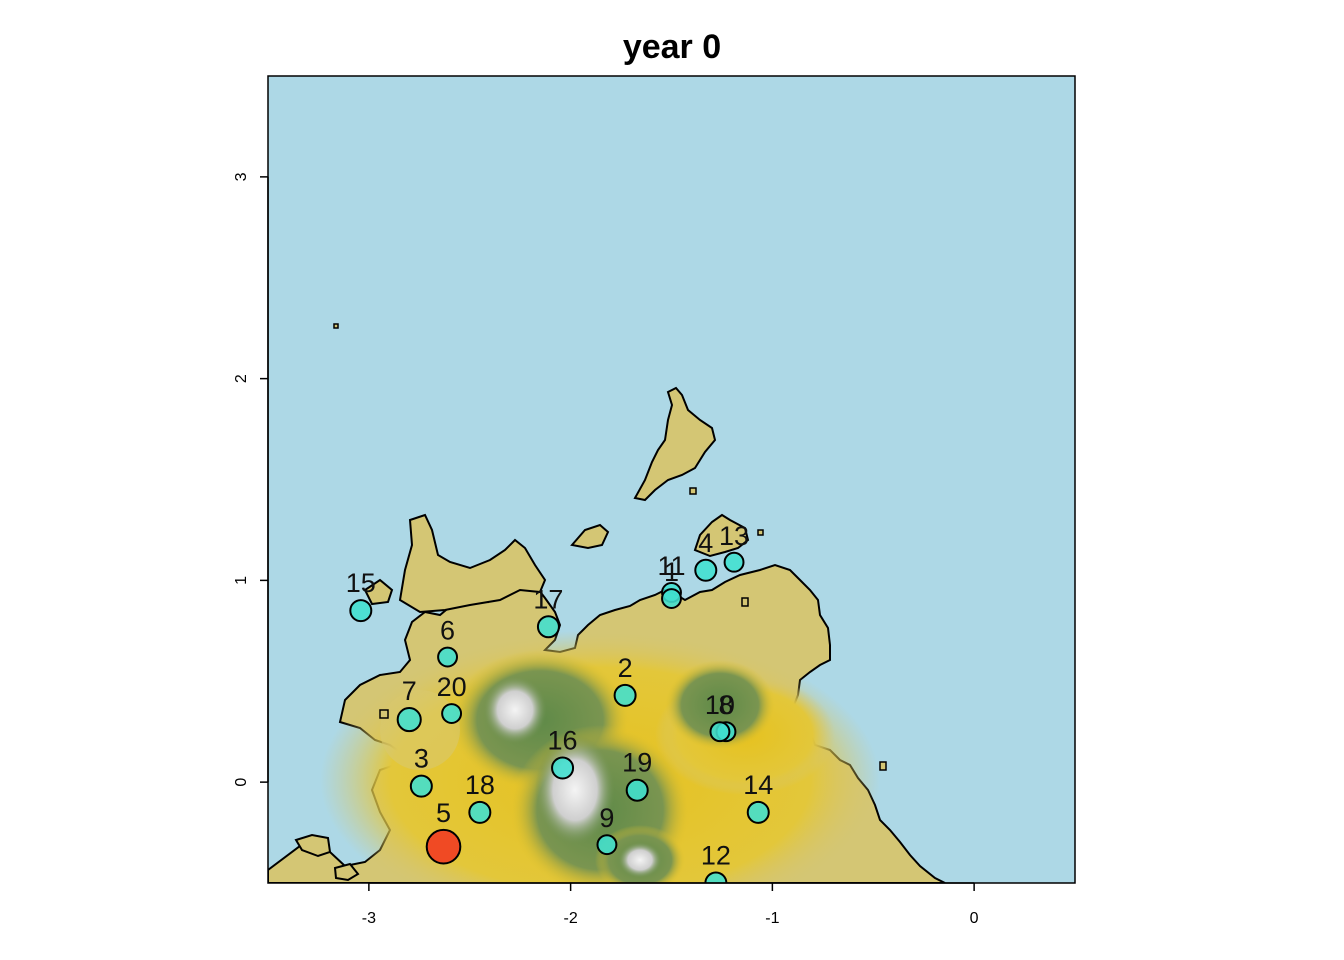 The image size is (1344, 960). I want to click on northeast-island, so click(721, 535).